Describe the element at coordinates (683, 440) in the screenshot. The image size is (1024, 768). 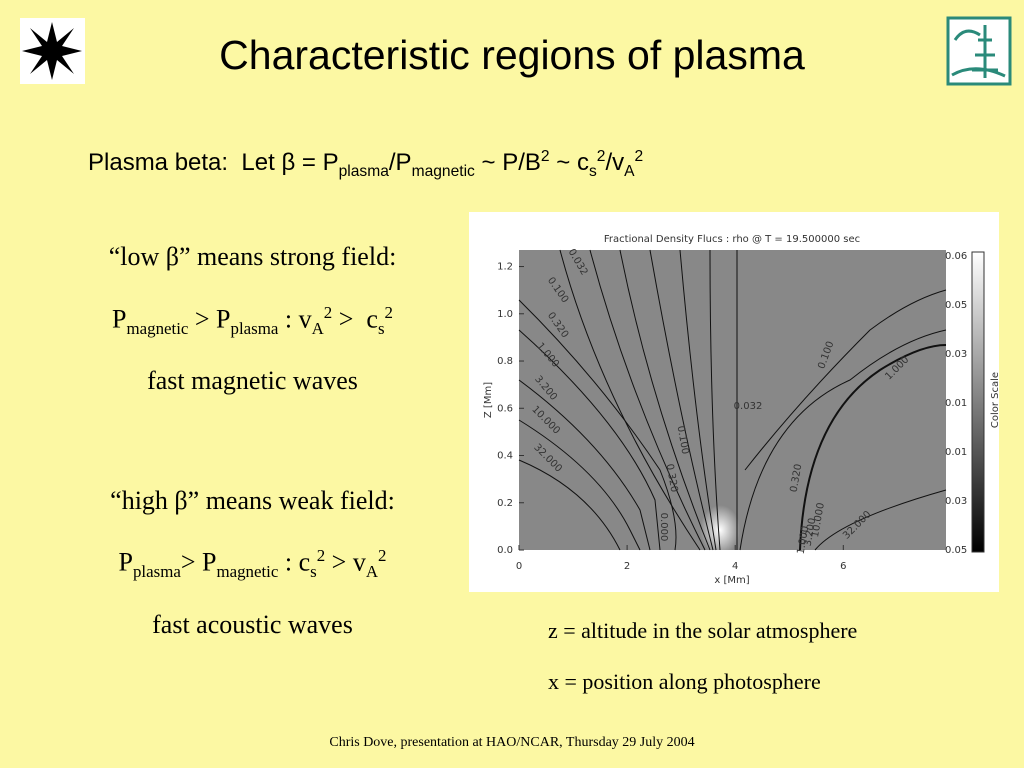
I see `contour-label: 0.100` at that location.